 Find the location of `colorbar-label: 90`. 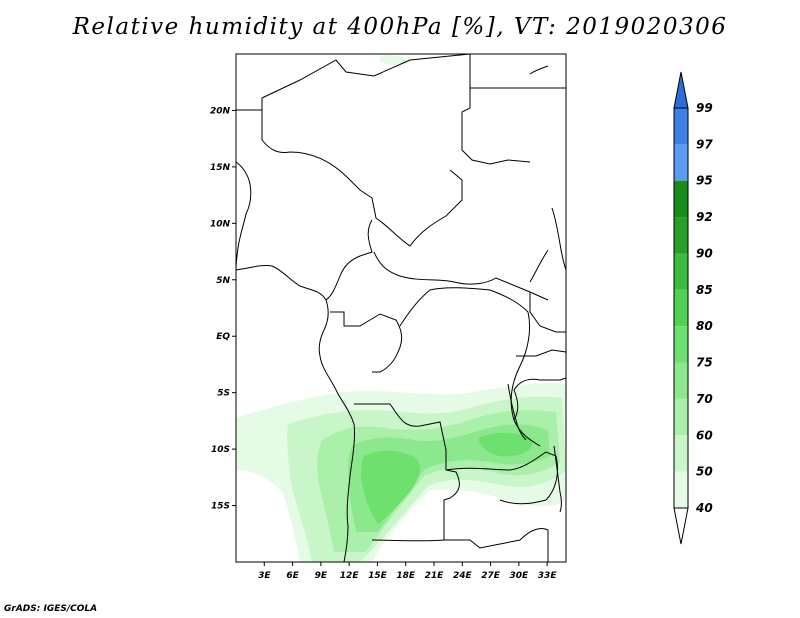

colorbar-label: 90 is located at coordinates (704, 253).